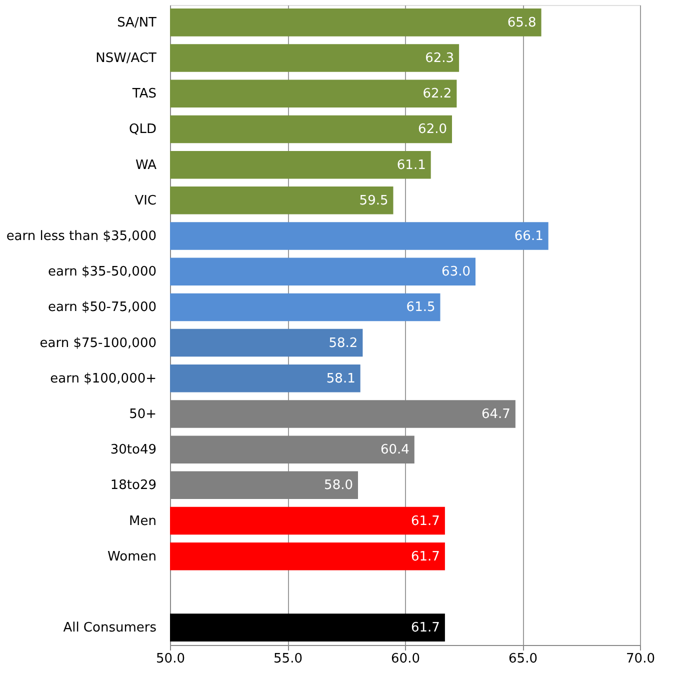 This screenshot has width=686, height=693. Describe the element at coordinates (495, 414) in the screenshot. I see `data-label: 64.7` at that location.